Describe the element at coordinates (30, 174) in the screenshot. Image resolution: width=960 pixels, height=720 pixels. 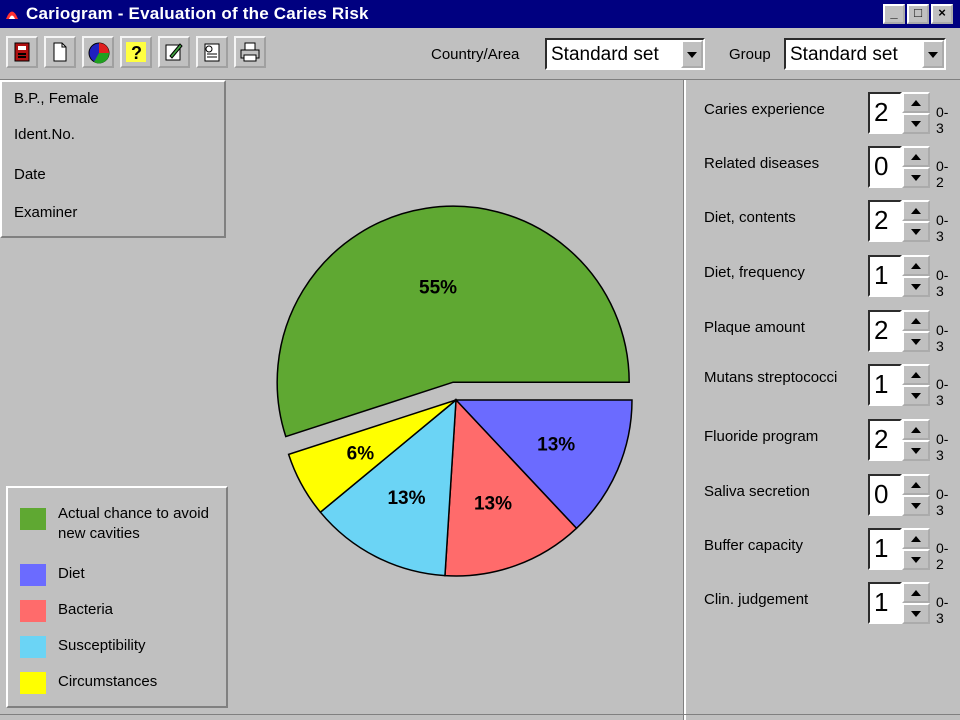
I see `date-field: Date` at that location.